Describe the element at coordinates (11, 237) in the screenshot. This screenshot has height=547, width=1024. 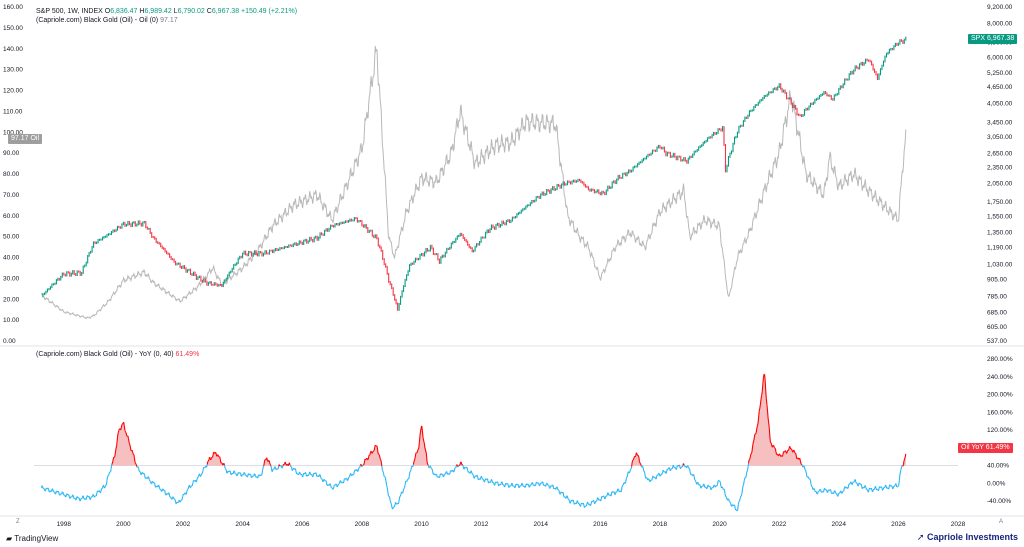
I see `oil-axis-tick-5: 50.00` at that location.